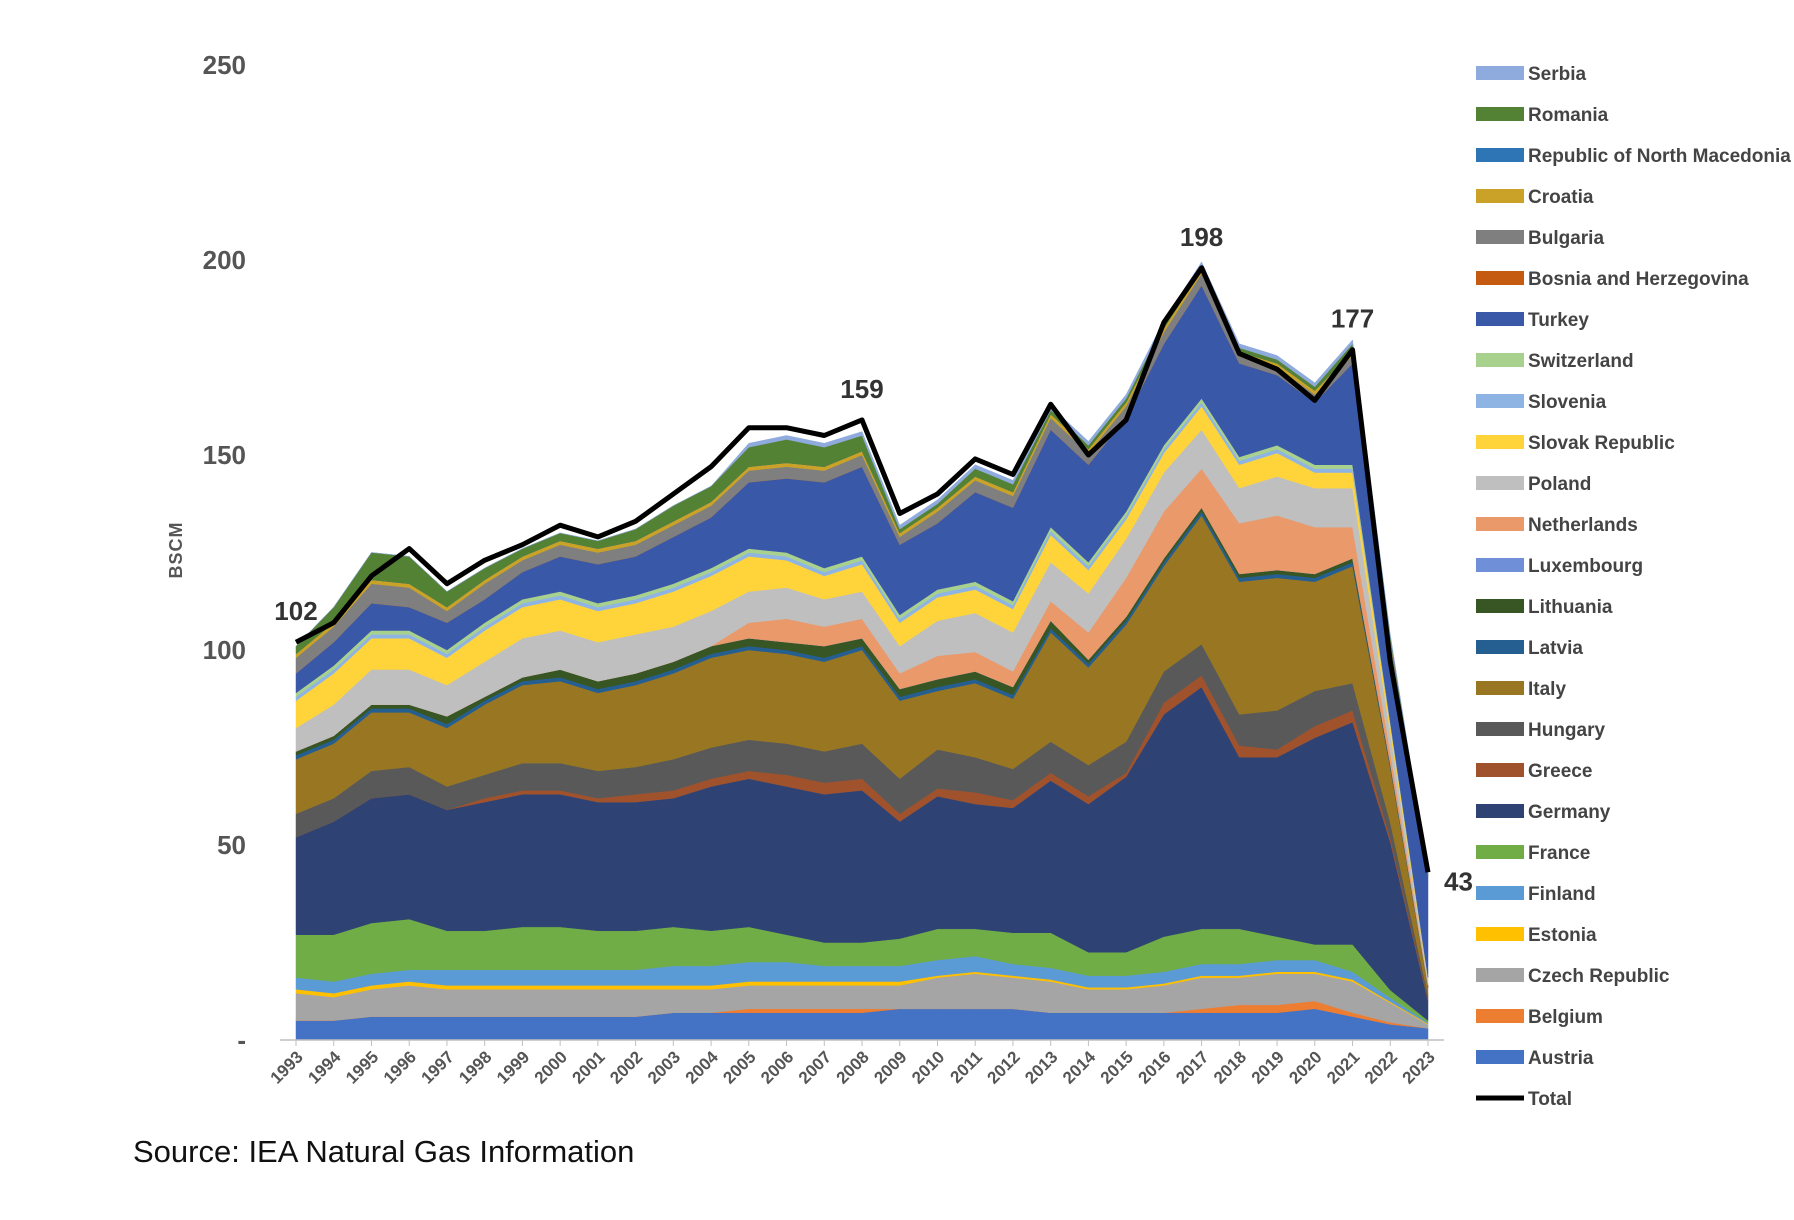  I want to click on x-tick-label: 1996, so click(400, 1067).